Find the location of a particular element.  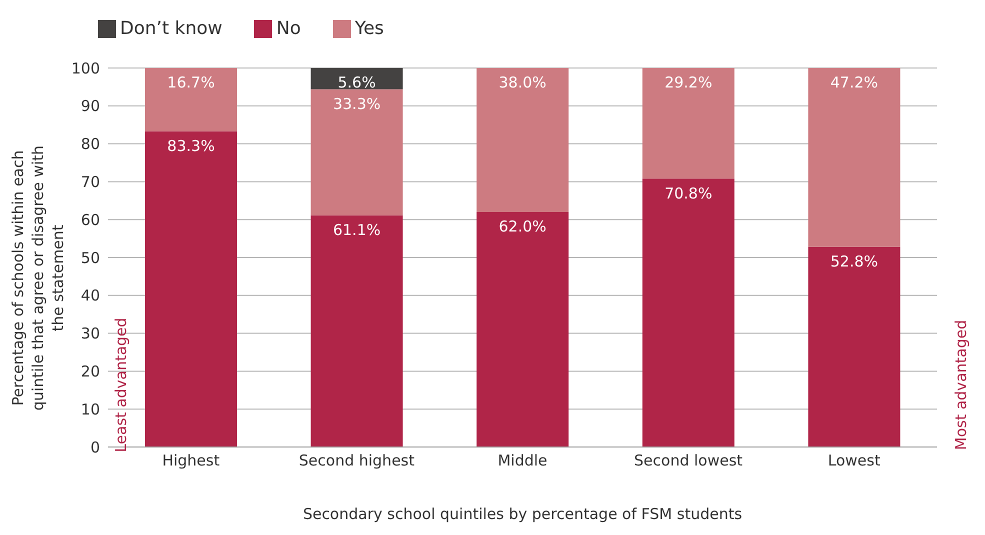

y-tick-label: 90 is located at coordinates (90, 106).